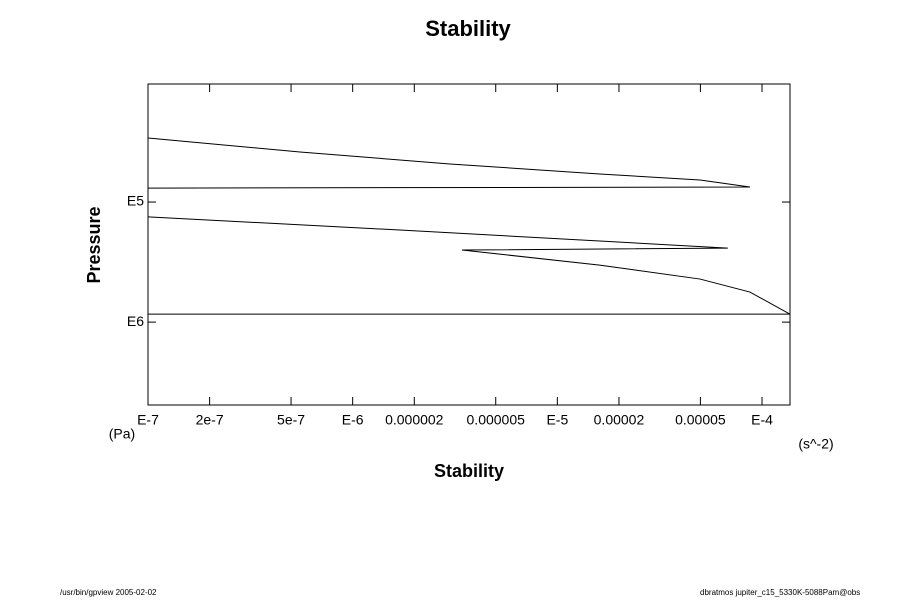 The width and height of the screenshot is (900, 600). I want to click on x-tick-label: E-4, so click(762, 420).